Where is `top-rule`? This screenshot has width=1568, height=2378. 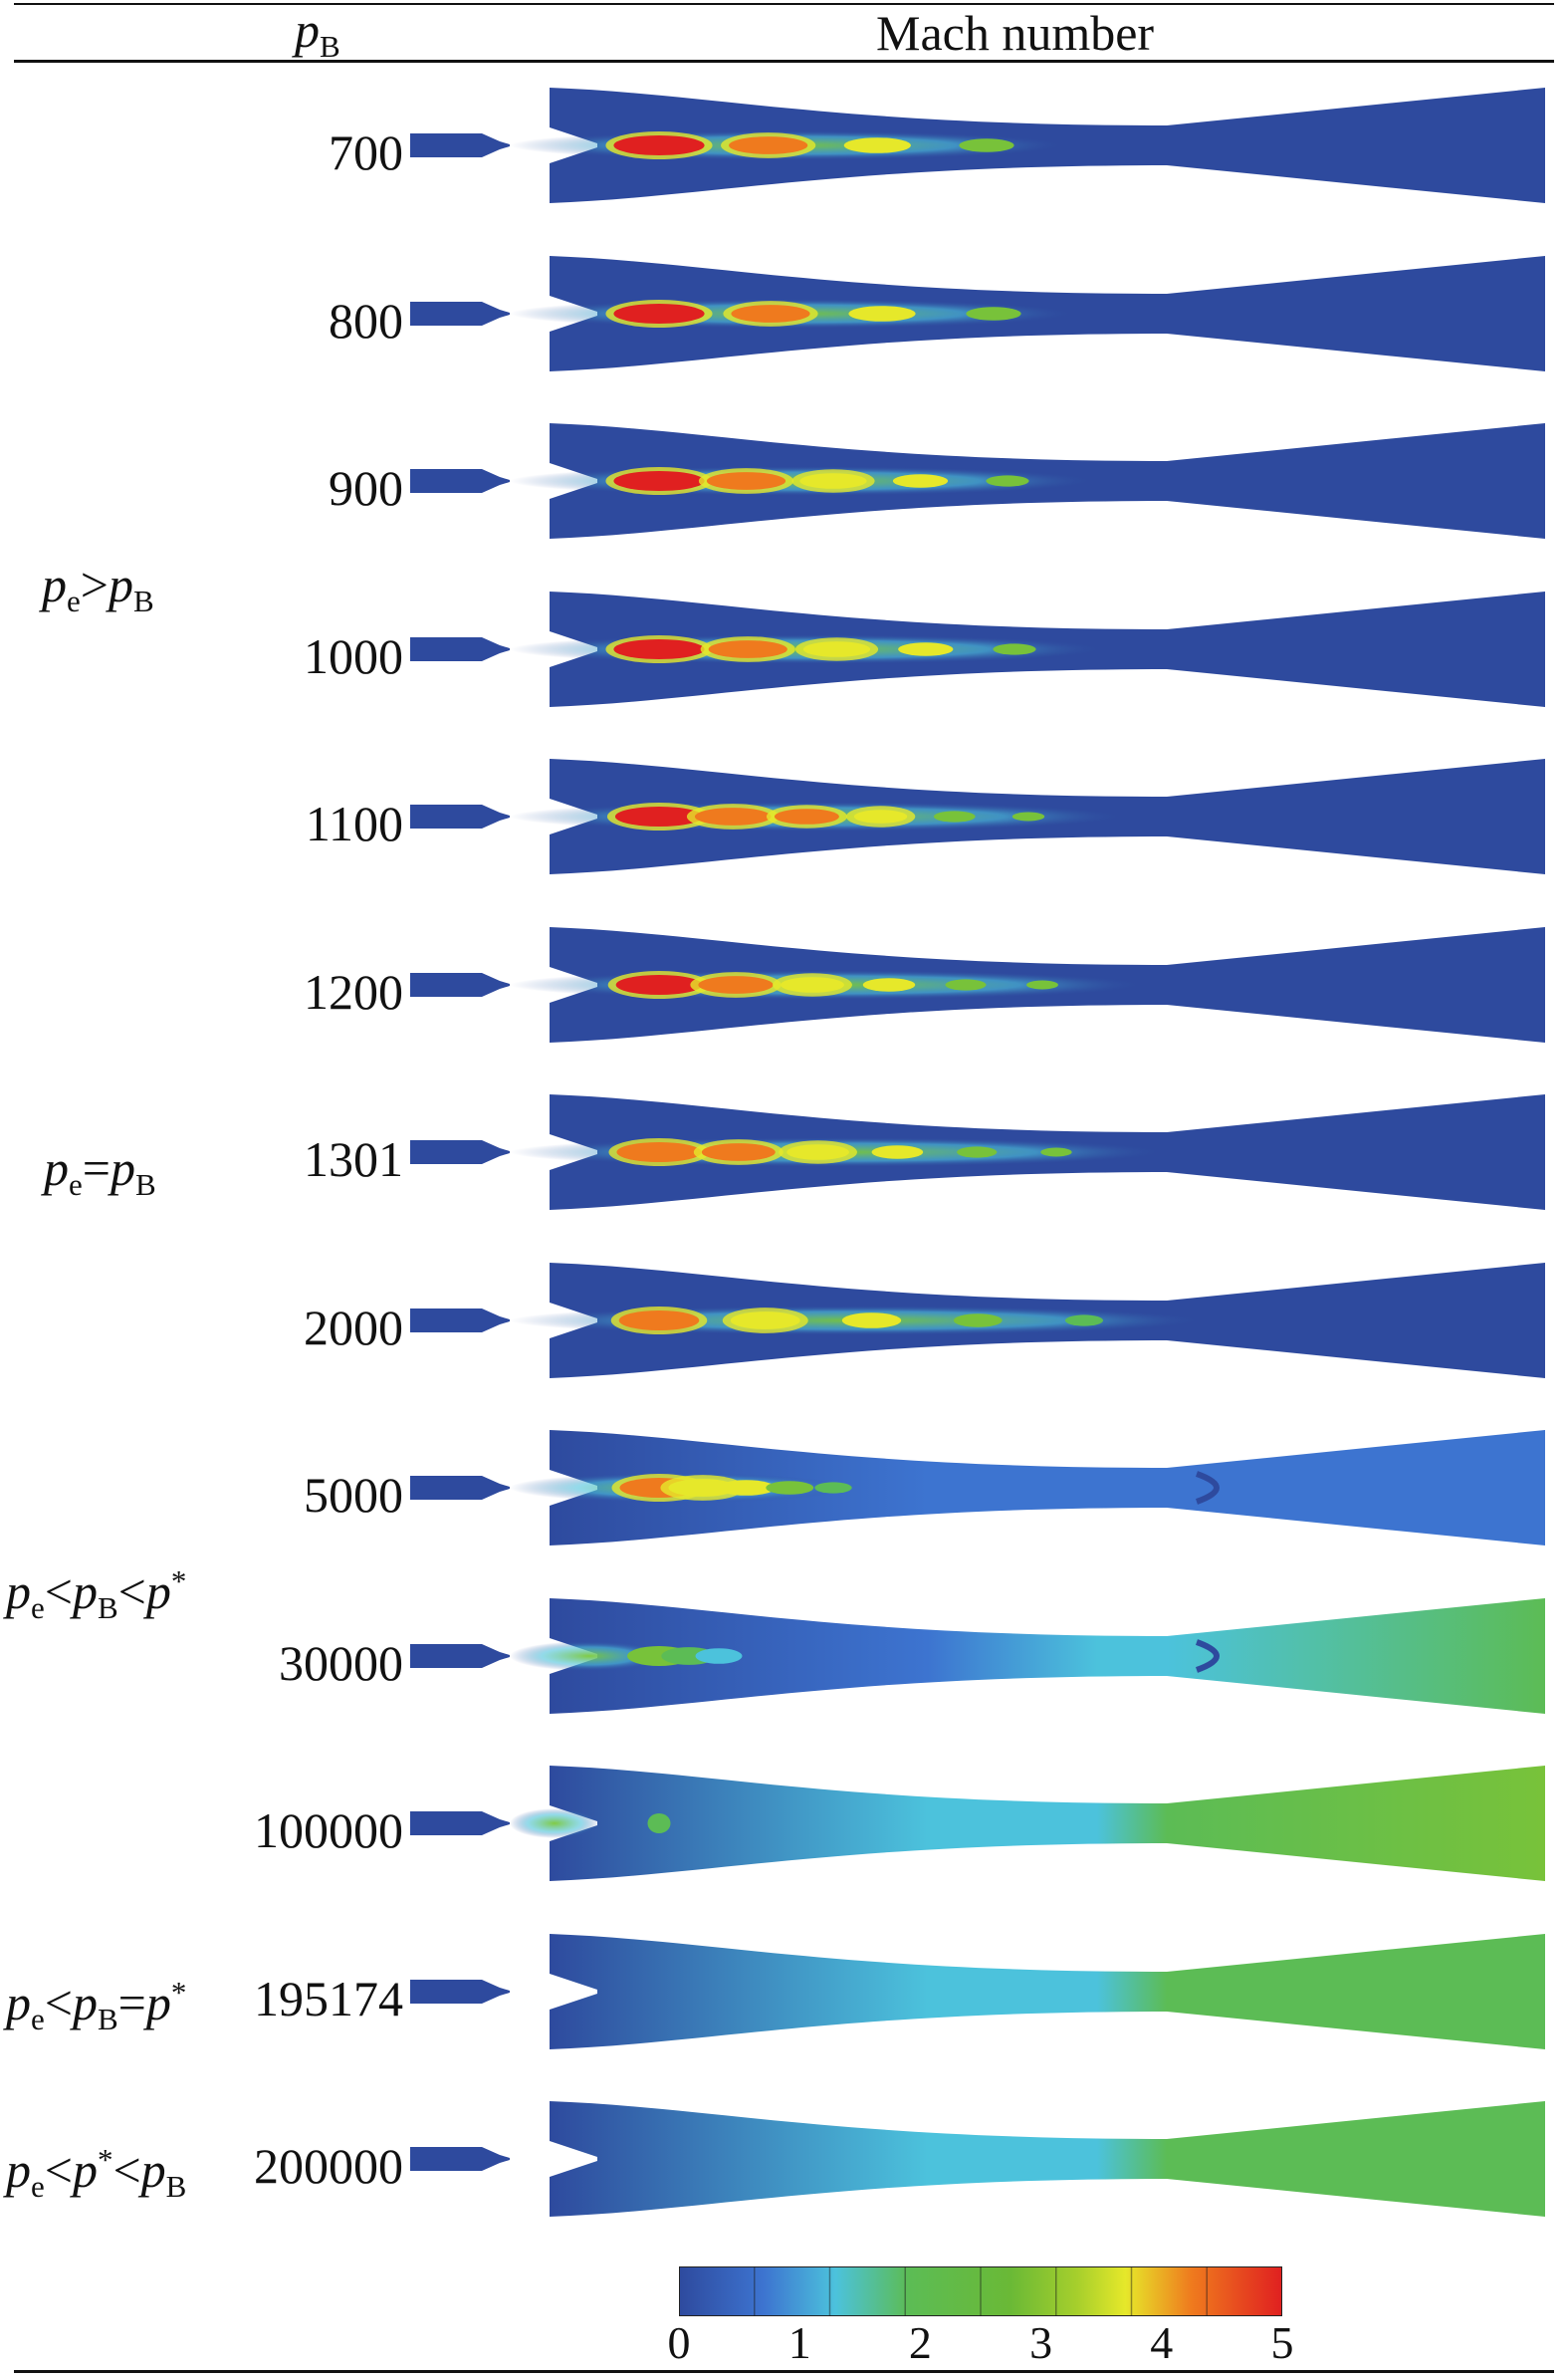
top-rule is located at coordinates (784, 4).